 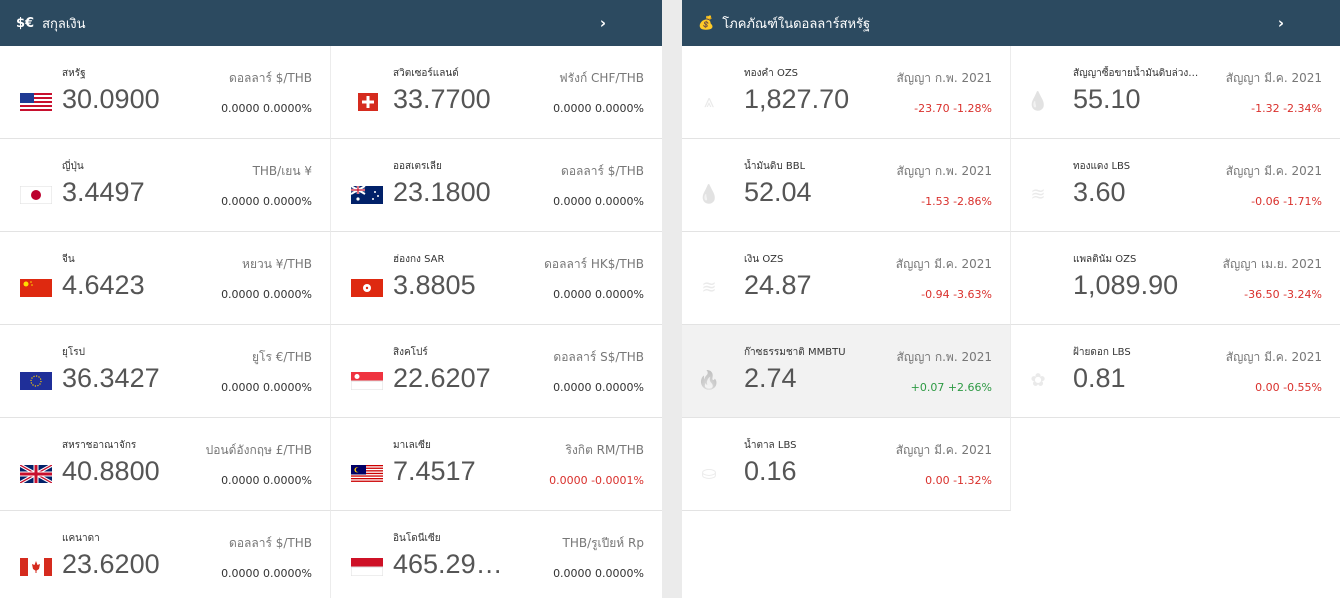 I want to click on flag-au-icon, so click(x=366, y=194).